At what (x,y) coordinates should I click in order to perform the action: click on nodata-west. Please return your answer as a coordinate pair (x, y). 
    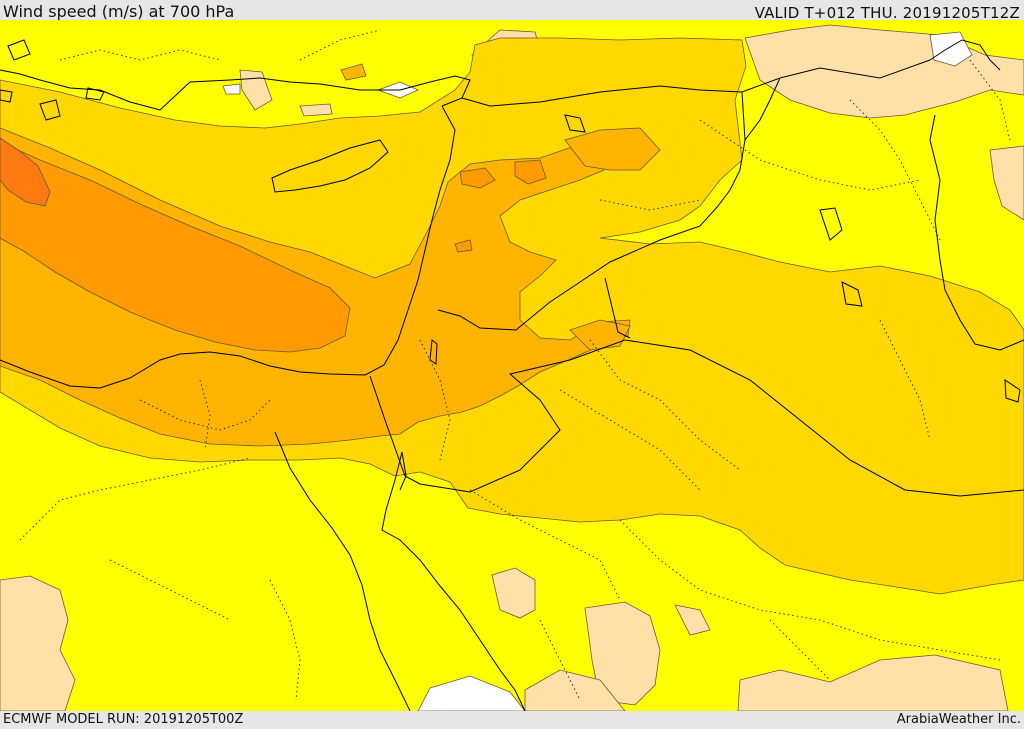
    Looking at the image, I should click on (231, 89).